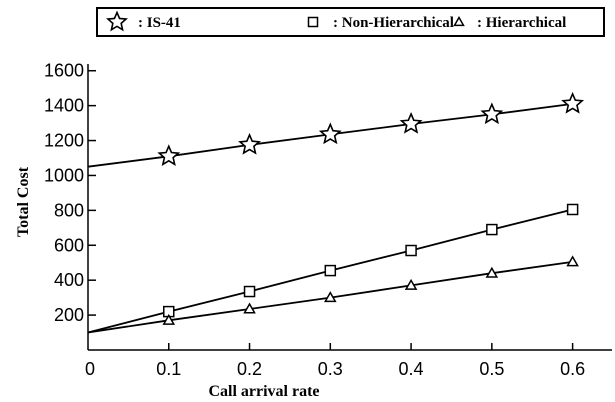  Describe the element at coordinates (393, 23) in the screenshot. I see `legend-label: : Non-Hierarchical` at that location.